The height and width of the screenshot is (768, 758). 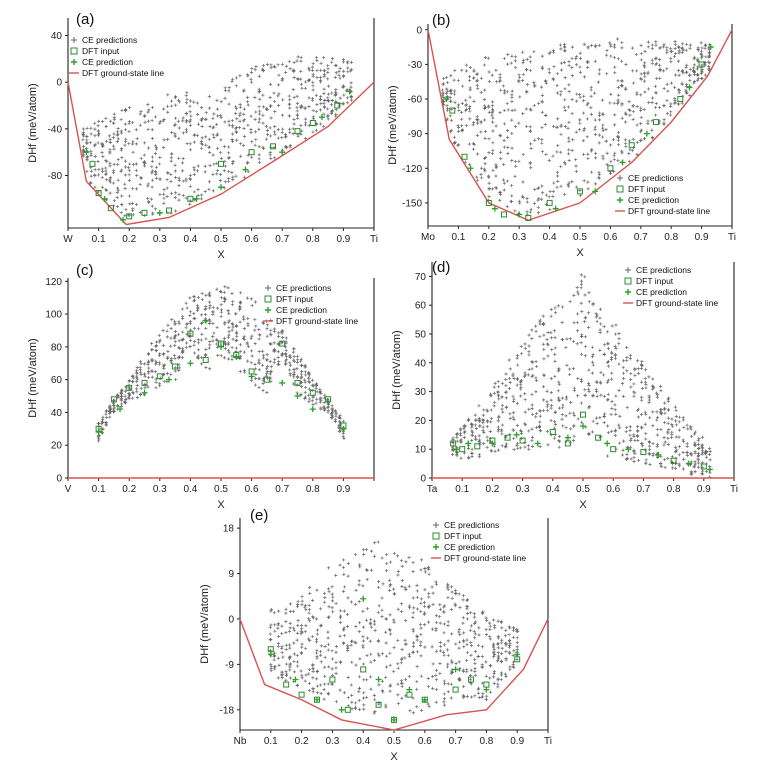 What do you see at coordinates (74, 62) in the screenshot?
I see `legend-marker-prediction` at bounding box center [74, 62].